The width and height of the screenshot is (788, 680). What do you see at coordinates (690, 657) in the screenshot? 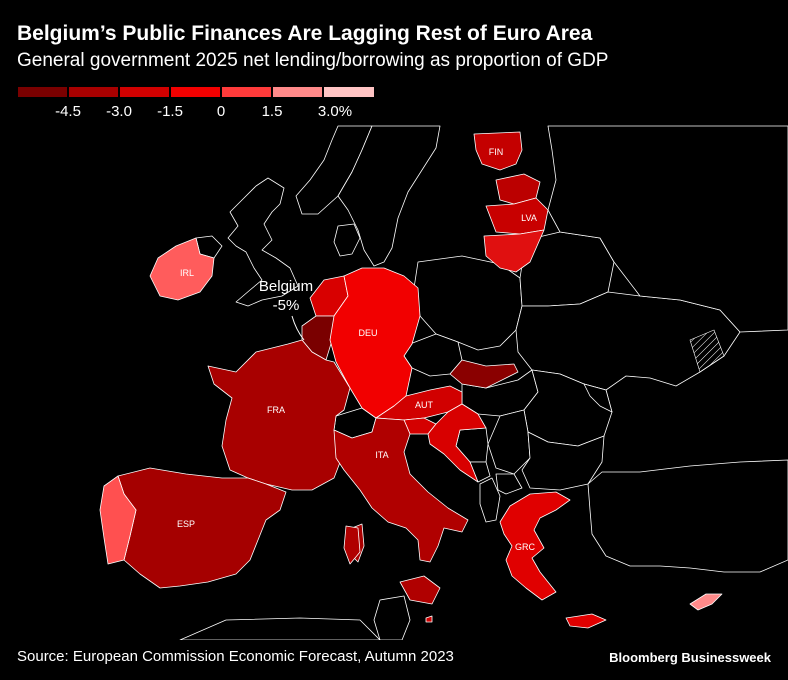
I see `brand-logo: Bloomberg Businessweek` at bounding box center [690, 657].